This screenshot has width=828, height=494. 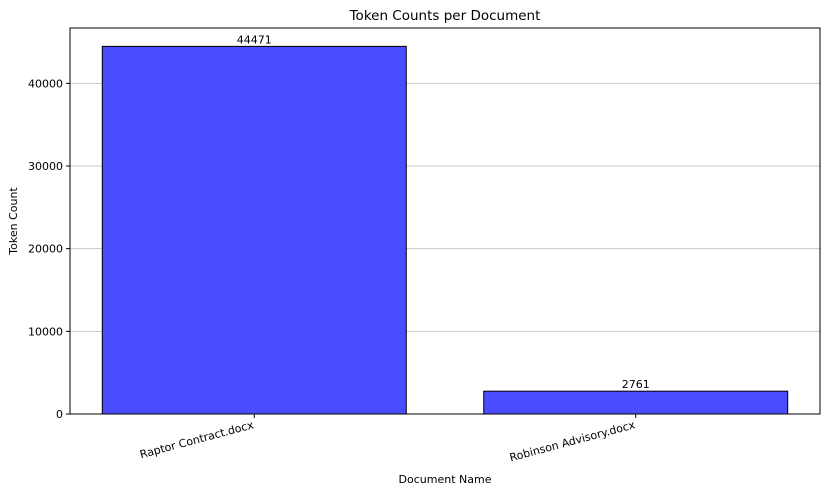 I want to click on y-axis: 0 10000 20000 30000 40000, so click(x=49, y=249).